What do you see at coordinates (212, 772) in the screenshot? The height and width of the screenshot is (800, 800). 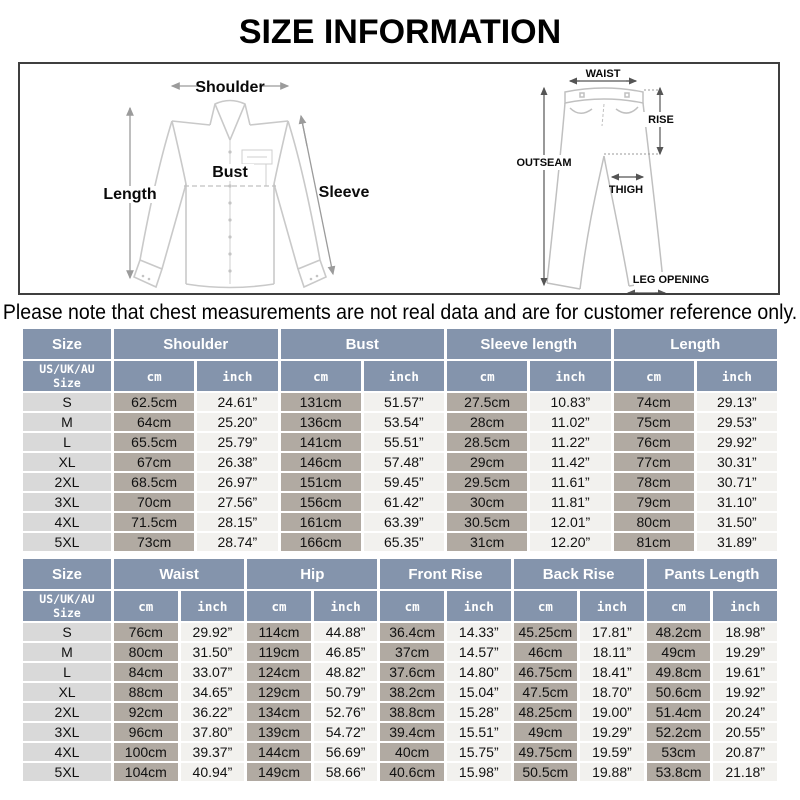 I see `inch-value-cell: 40.94”` at bounding box center [212, 772].